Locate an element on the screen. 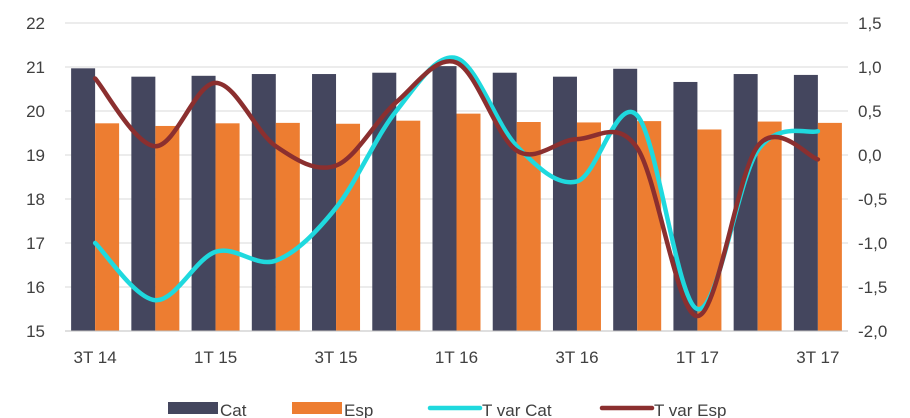 This screenshot has height=418, width=910. y-axis-left: 15 16 17 18 19 20 21 22 is located at coordinates (35, 177).